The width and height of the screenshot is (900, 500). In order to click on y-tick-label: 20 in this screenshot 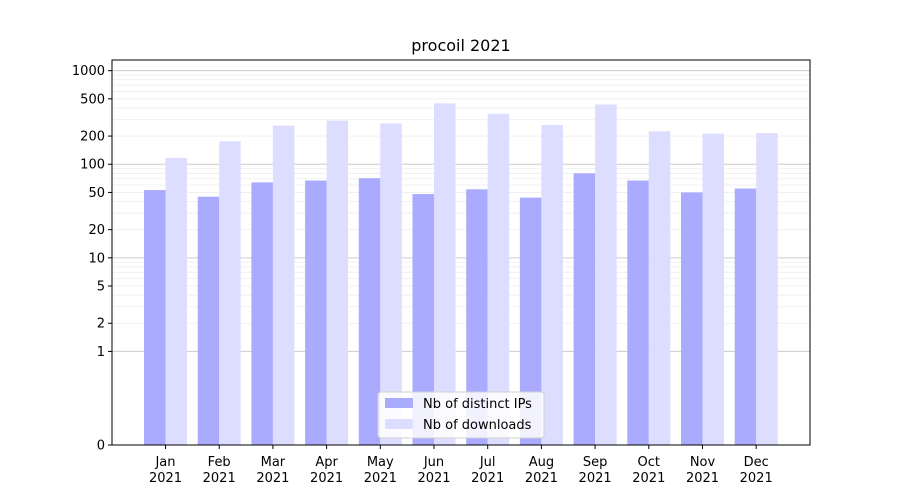, I will do `click(96, 230)`.